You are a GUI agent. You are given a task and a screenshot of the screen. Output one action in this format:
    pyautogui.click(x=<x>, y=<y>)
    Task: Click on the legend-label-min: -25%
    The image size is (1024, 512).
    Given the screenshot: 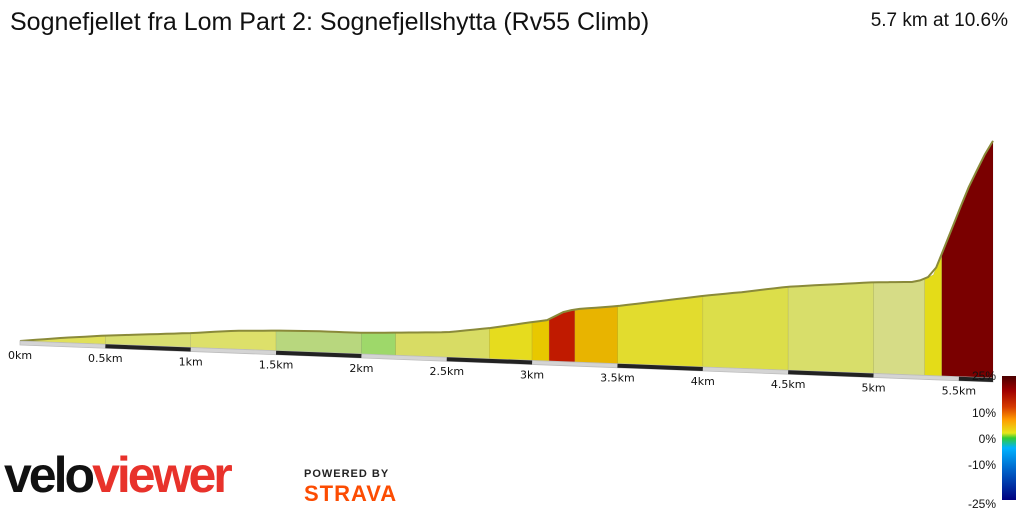 What is the action you would take?
    pyautogui.click(x=981, y=504)
    